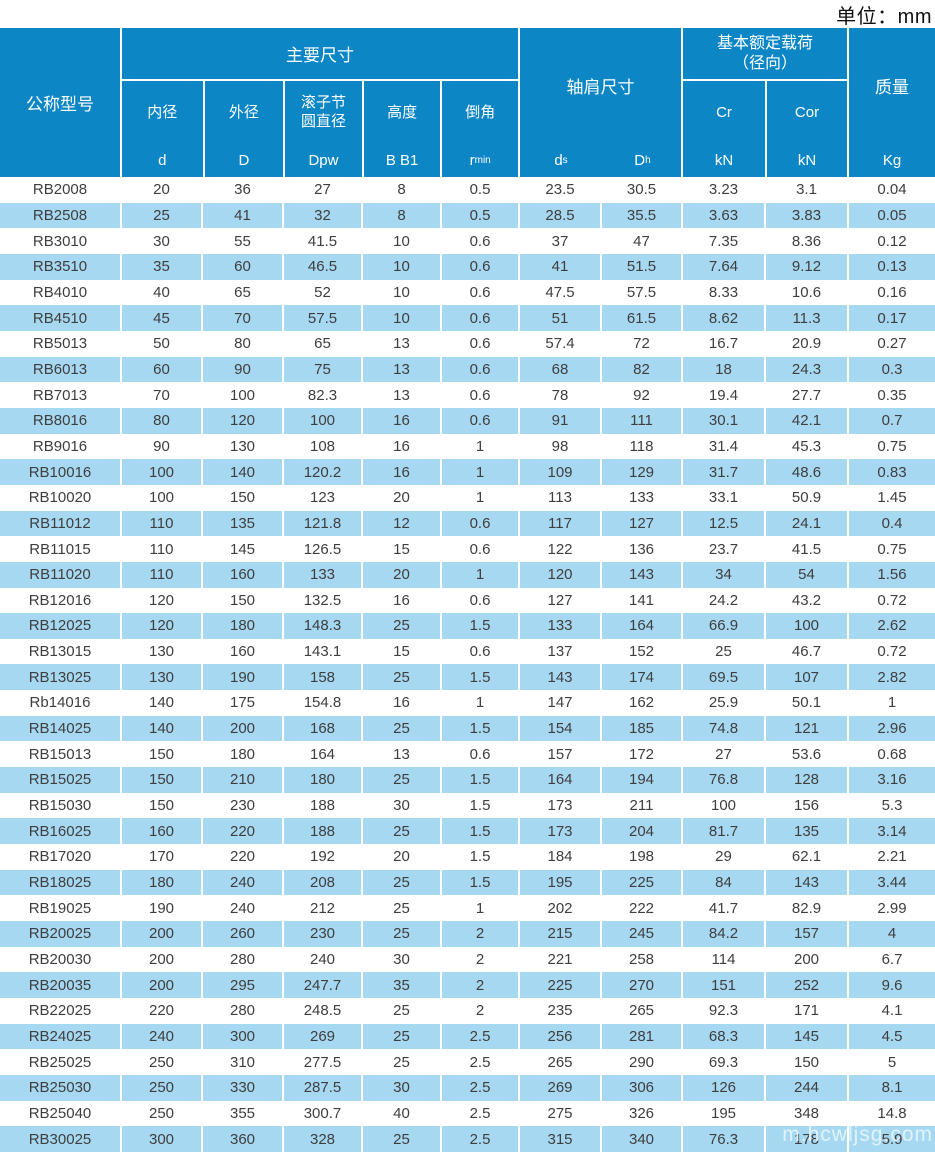 The width and height of the screenshot is (935, 1152). Describe the element at coordinates (640, 857) in the screenshot. I see `cell-value: 198` at that location.